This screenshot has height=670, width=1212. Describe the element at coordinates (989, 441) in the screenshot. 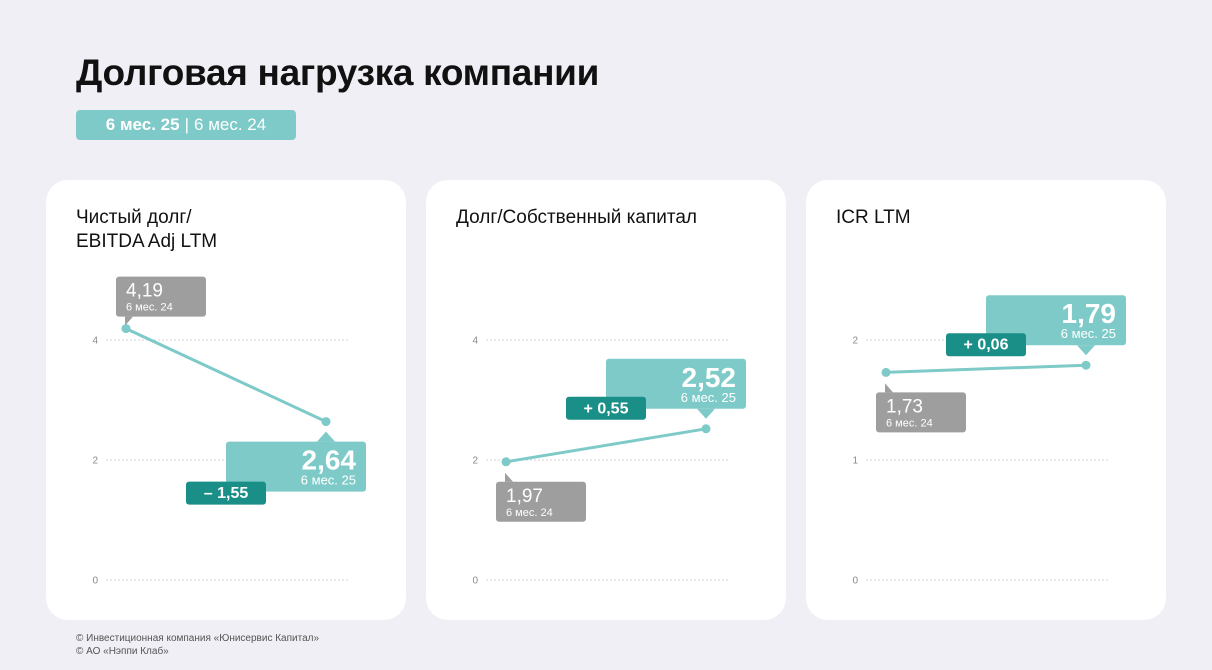

I see `chart-icr: 0 1 2 1,736 мес. 24 1,796 мес. 25 + 0,06` at that location.